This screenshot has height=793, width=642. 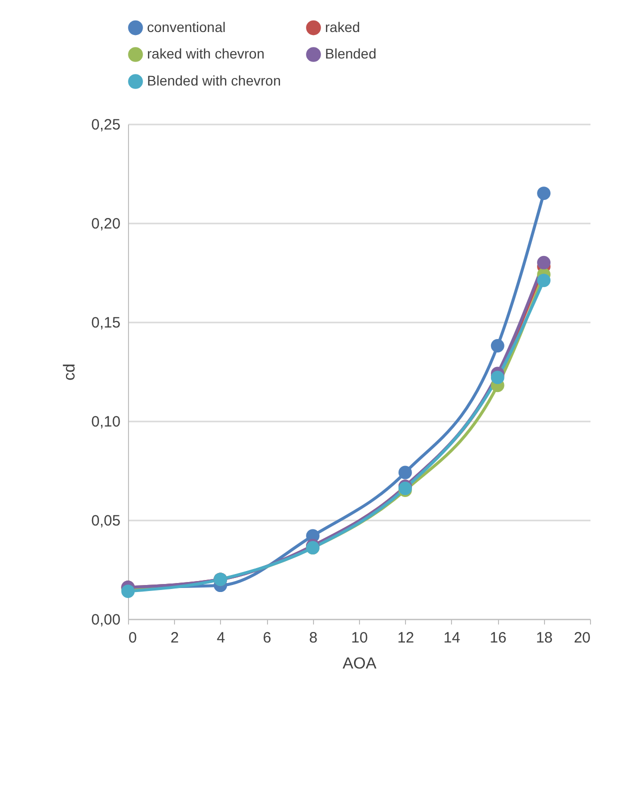 I want to click on legend-label: raked, so click(x=342, y=26).